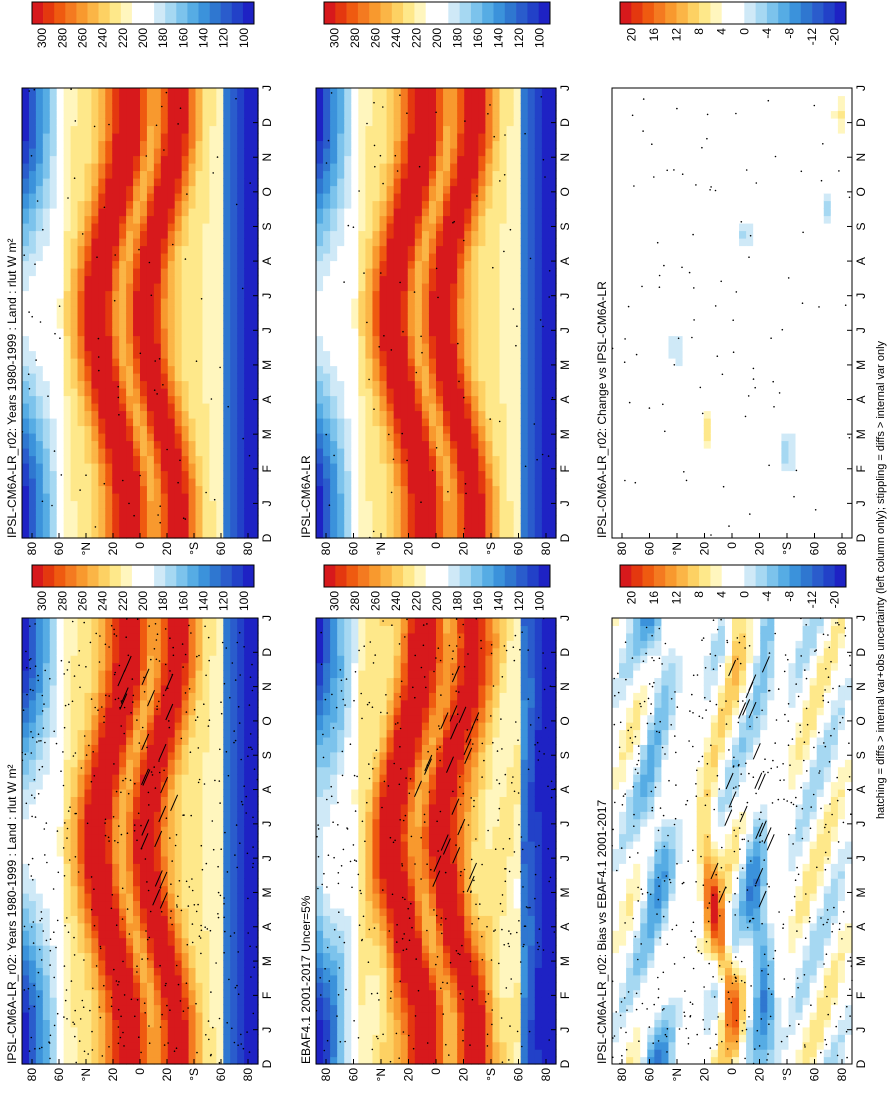 The image size is (894, 1102). What do you see at coordinates (42, 601) in the screenshot?
I see `colorbar-tick-label: 300` at bounding box center [42, 601].